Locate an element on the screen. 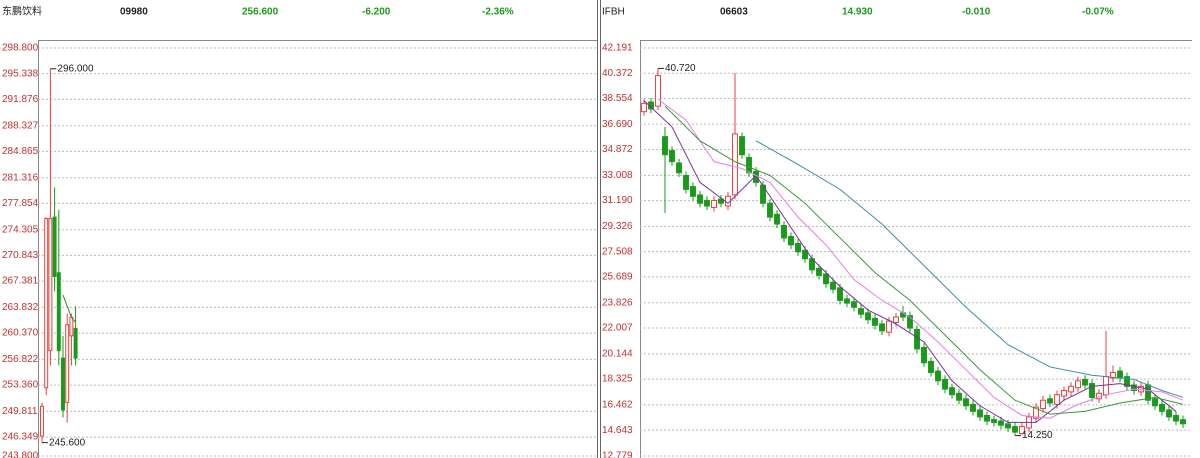  y-tick-label: 29.326 is located at coordinates (617, 226).